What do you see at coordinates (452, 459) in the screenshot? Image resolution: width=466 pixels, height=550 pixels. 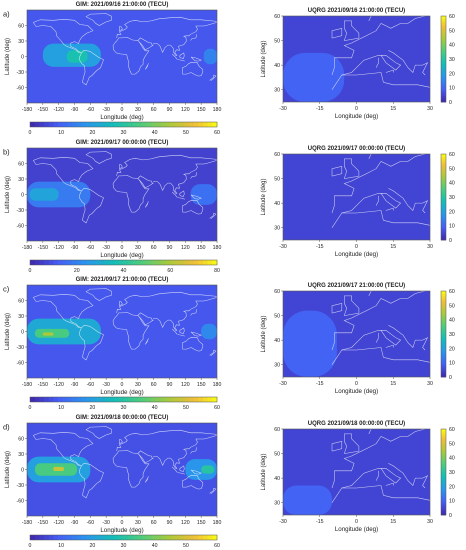 I see `colorbar-tick-label: 40` at bounding box center [452, 459].